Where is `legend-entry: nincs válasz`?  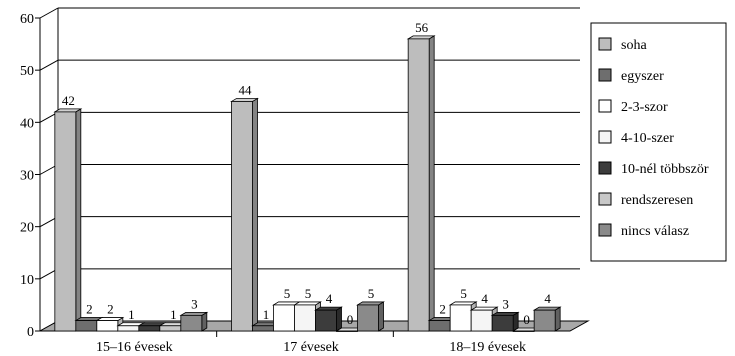 legend-entry: nincs válasz is located at coordinates (655, 231).